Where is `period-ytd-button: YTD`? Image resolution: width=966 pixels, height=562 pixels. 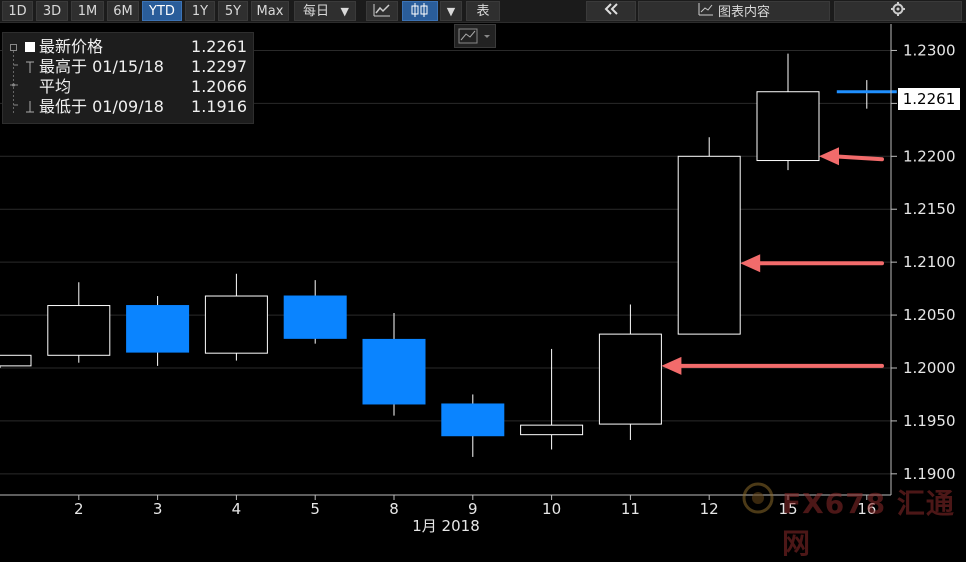
period-ytd-button: YTD is located at coordinates (162, 11).